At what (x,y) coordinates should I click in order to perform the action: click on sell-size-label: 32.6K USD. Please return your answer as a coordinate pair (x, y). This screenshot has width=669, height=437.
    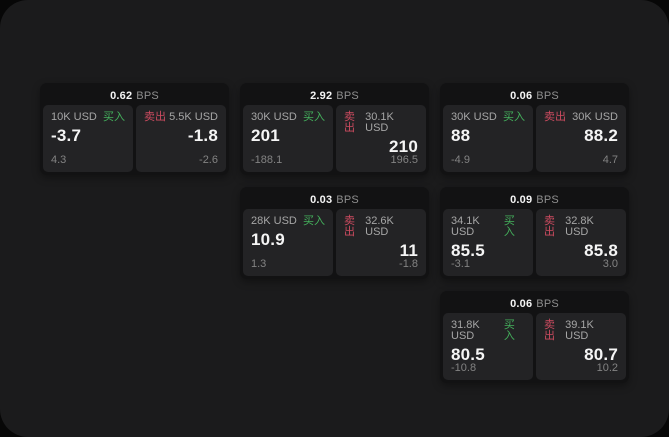
    Looking at the image, I should click on (379, 226).